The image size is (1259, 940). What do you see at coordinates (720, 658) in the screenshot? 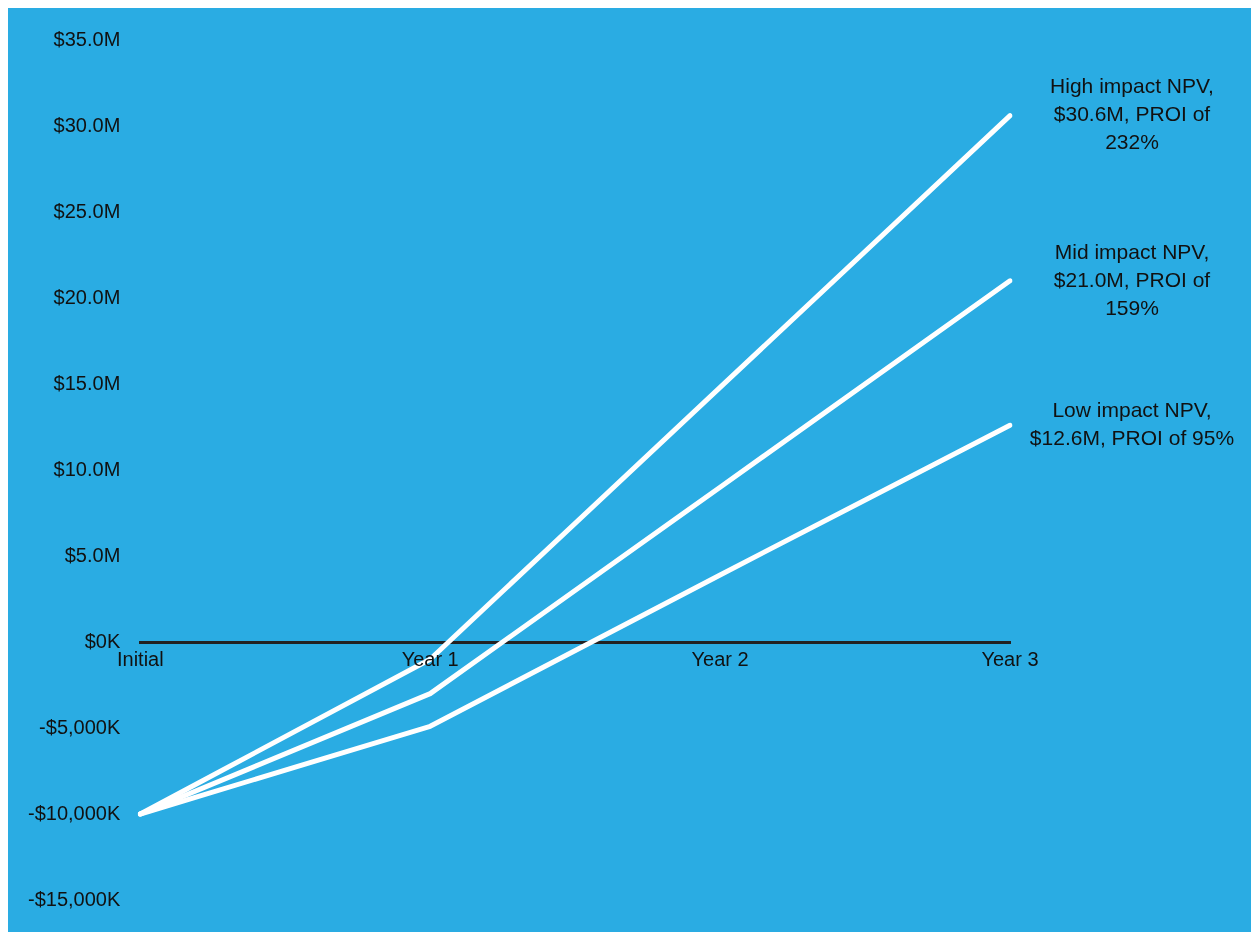
I see `x-tick-label: Year 2` at bounding box center [720, 658].